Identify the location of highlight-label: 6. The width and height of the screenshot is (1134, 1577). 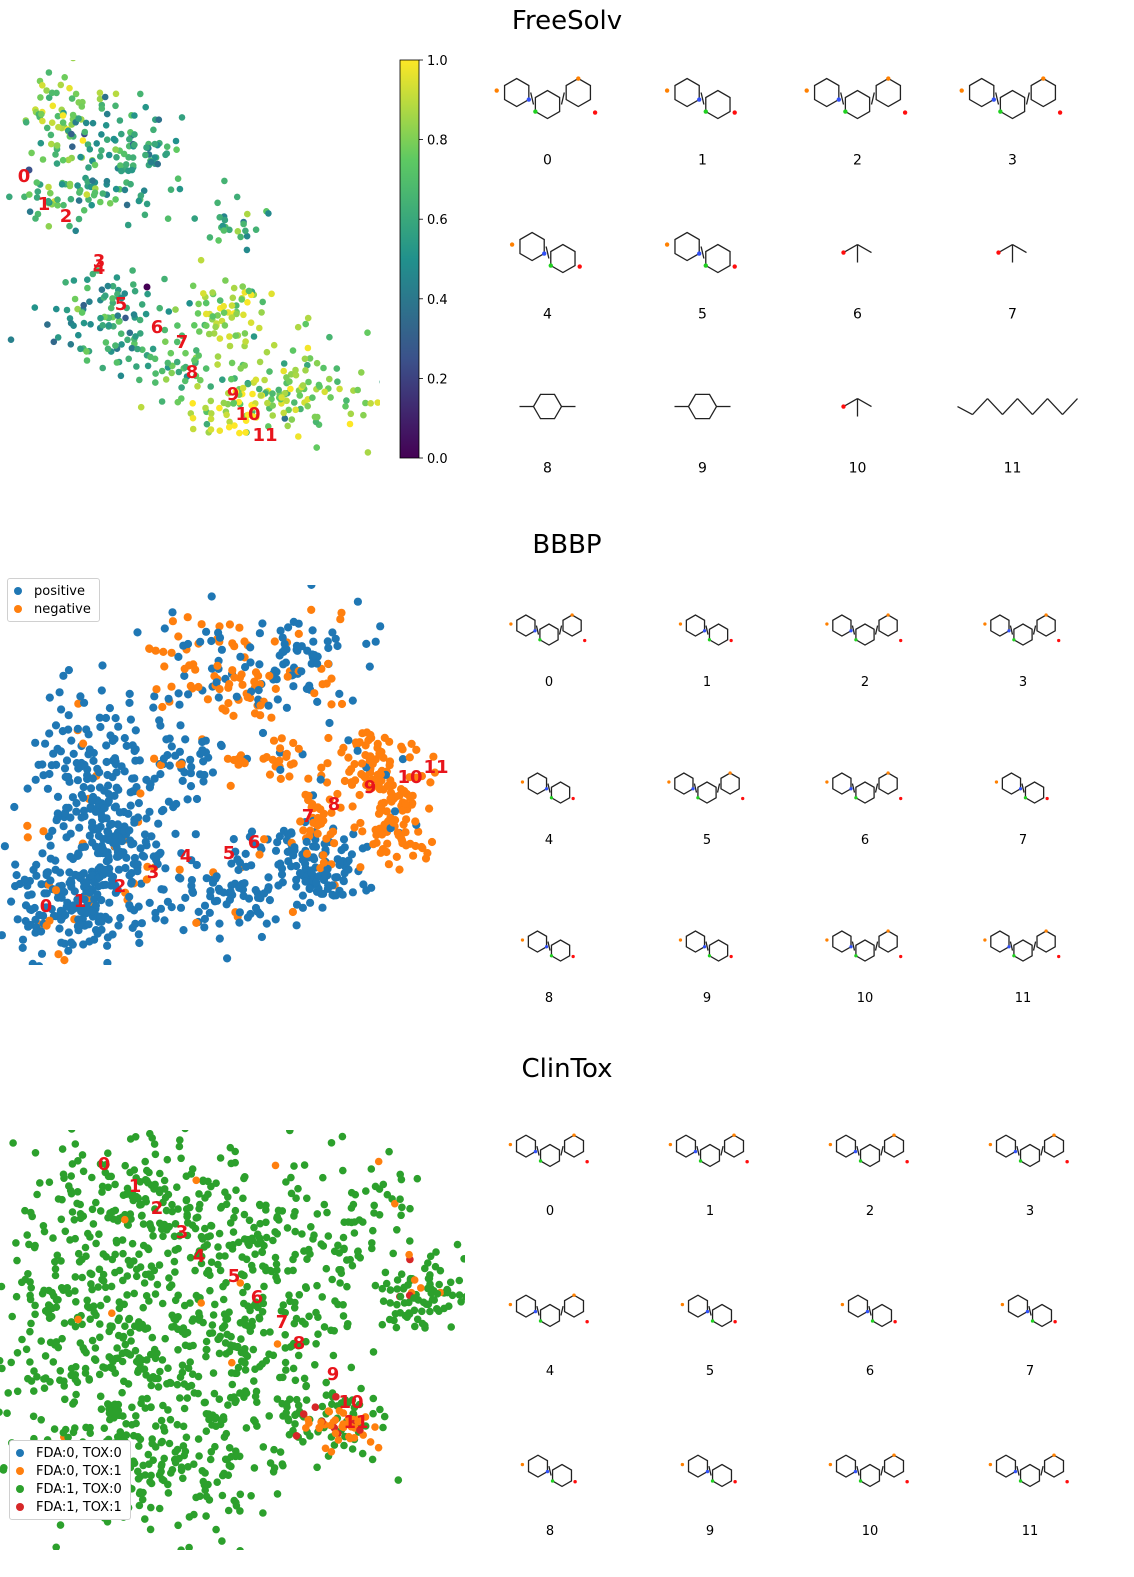
(157, 327).